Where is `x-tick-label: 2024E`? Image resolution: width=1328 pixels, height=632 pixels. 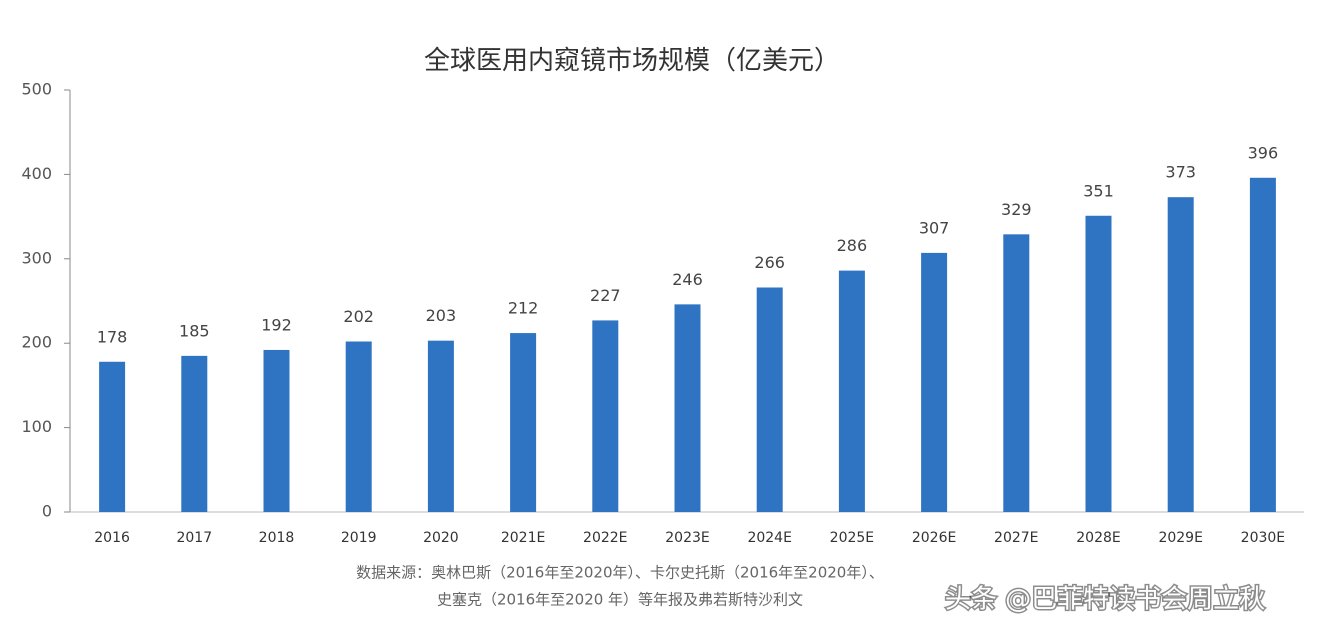
x-tick-label: 2024E is located at coordinates (769, 538).